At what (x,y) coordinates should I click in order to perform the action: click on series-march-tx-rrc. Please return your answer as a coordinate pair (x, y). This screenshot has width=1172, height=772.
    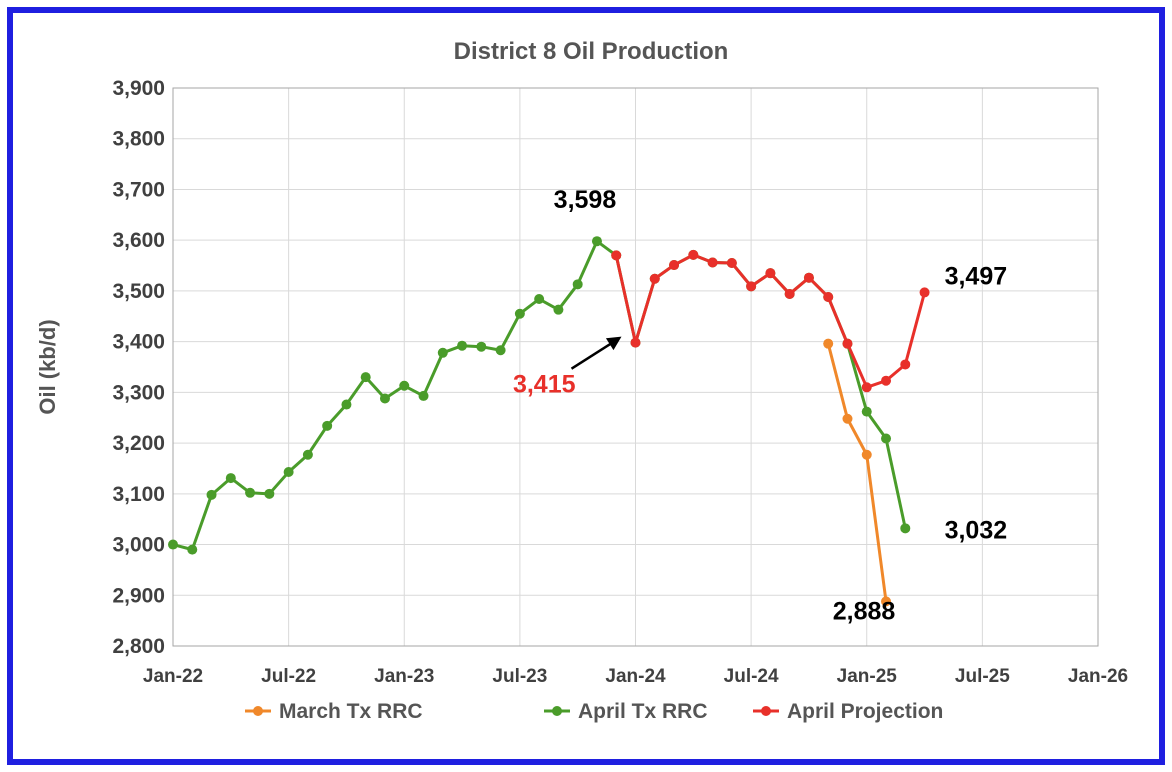
    Looking at the image, I should click on (857, 472).